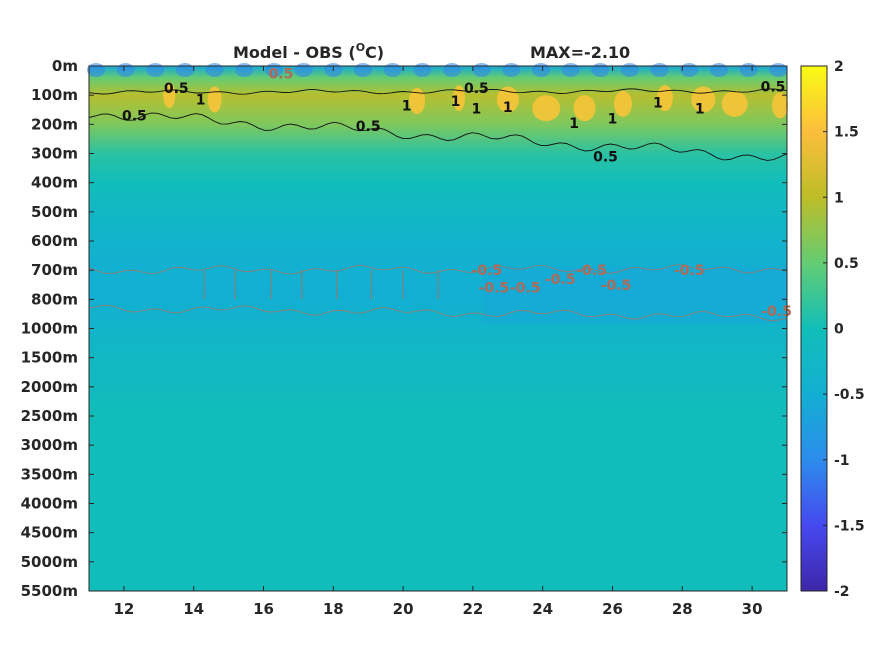  I want to click on y-tick-label: 0m, so click(65, 66).